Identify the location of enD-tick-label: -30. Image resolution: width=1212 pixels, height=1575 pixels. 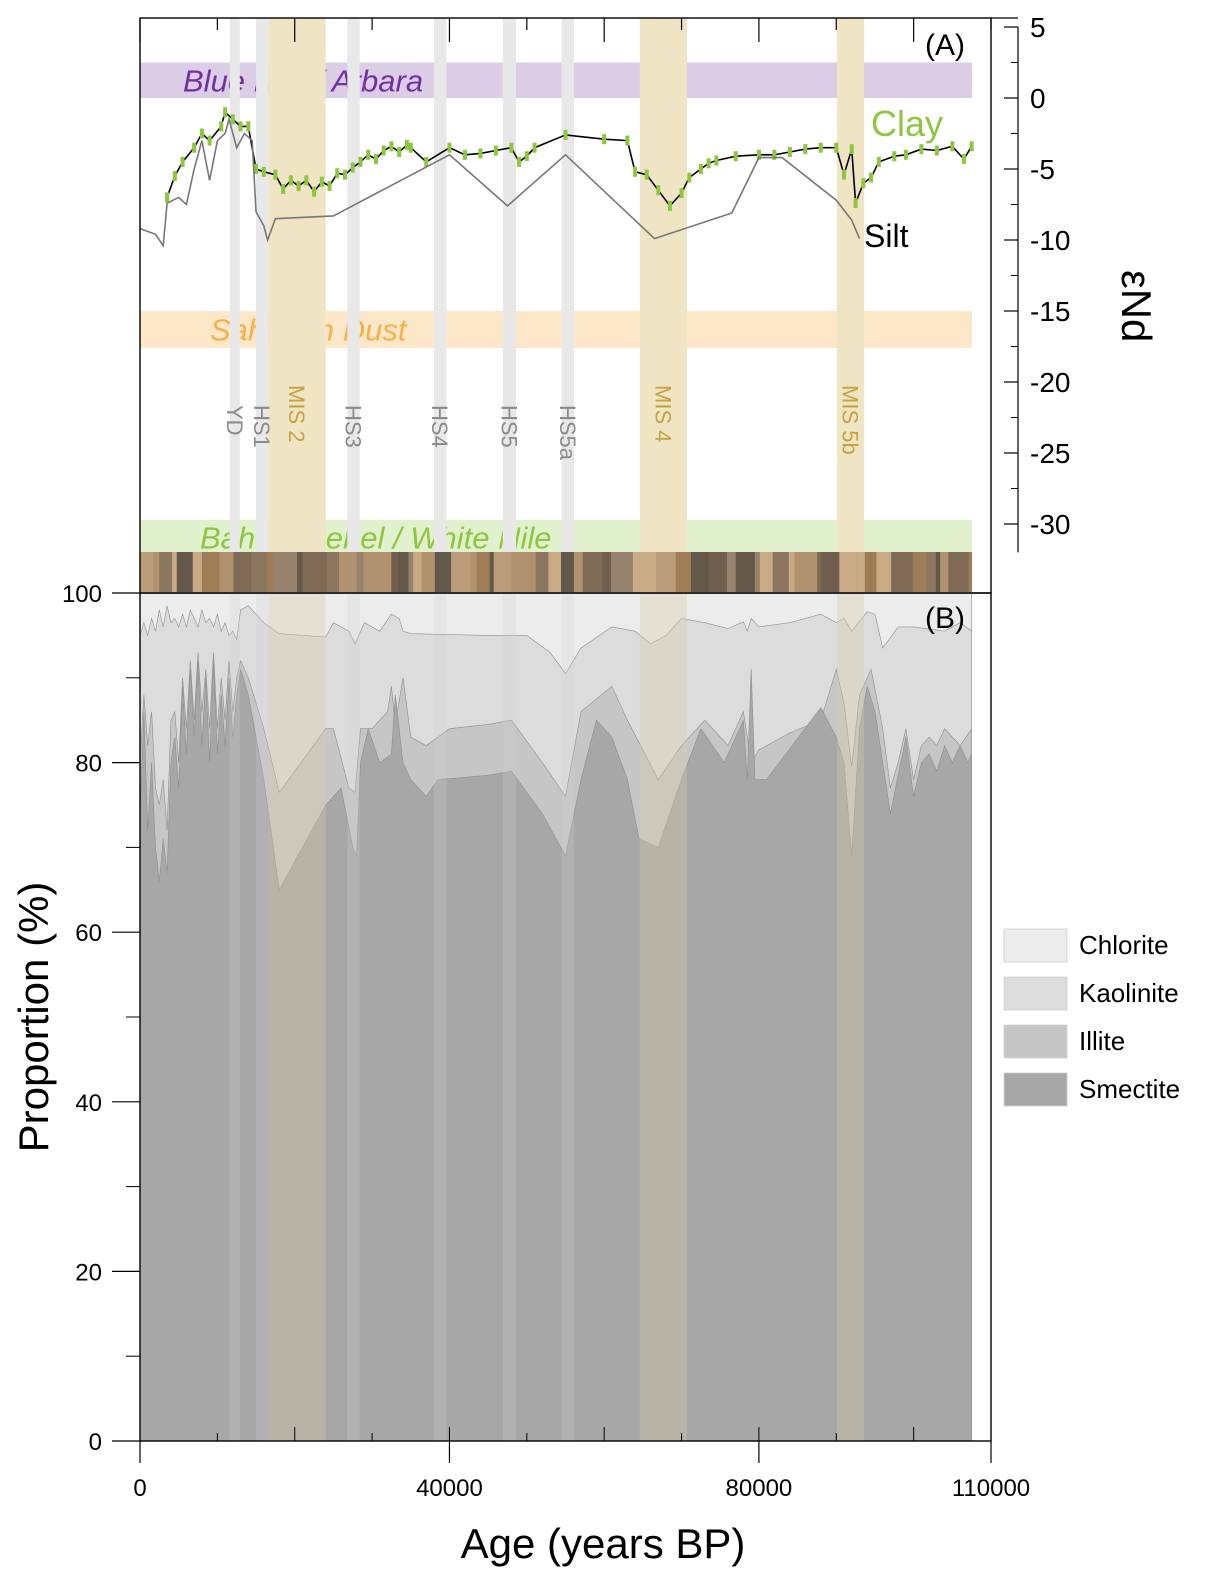
(1050, 524).